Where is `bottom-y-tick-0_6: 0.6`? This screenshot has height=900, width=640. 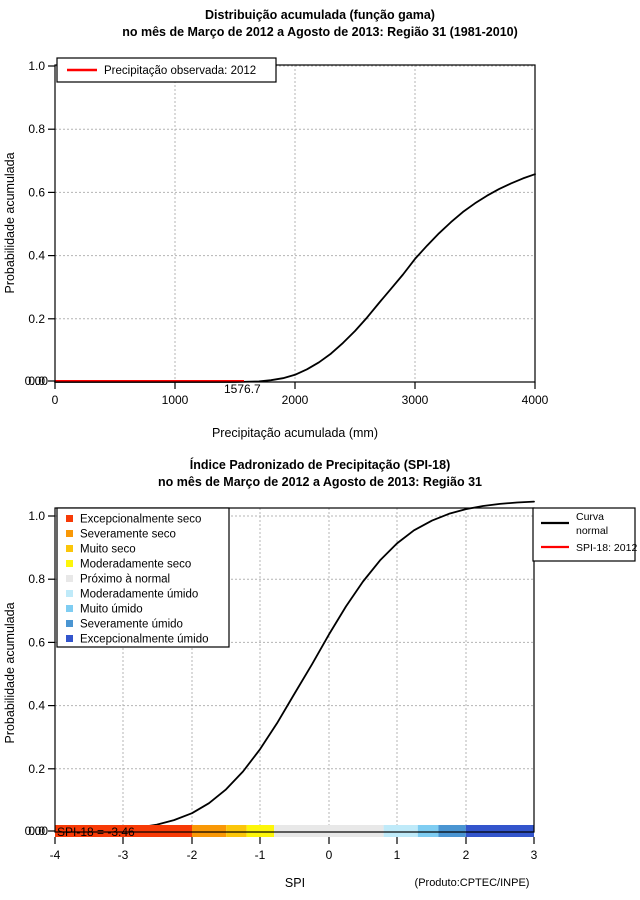
bottom-y-tick-0_6: 0.6 is located at coordinates (36, 642).